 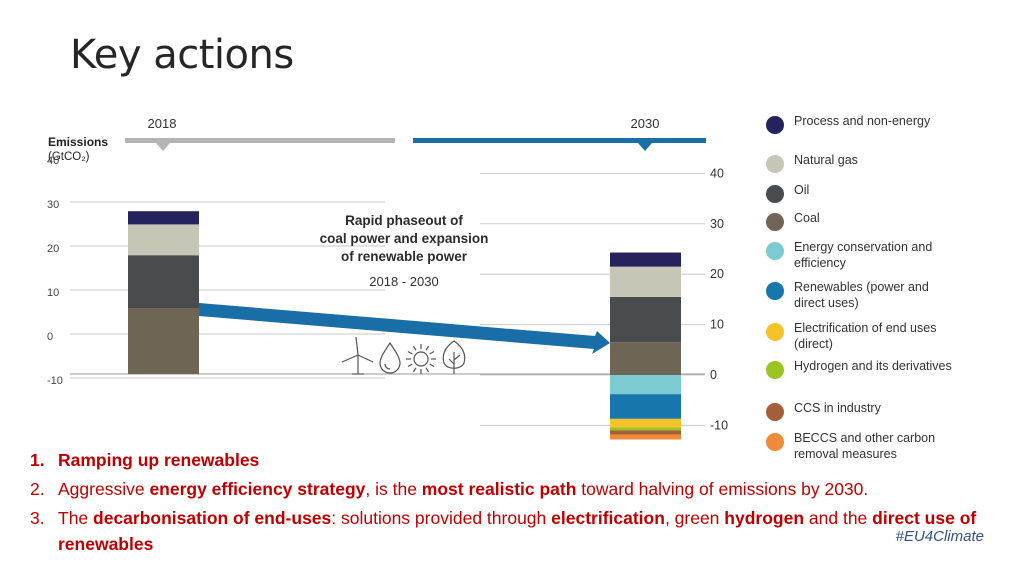 I want to click on bar-2030-process_non_energy, so click(x=645, y=259).